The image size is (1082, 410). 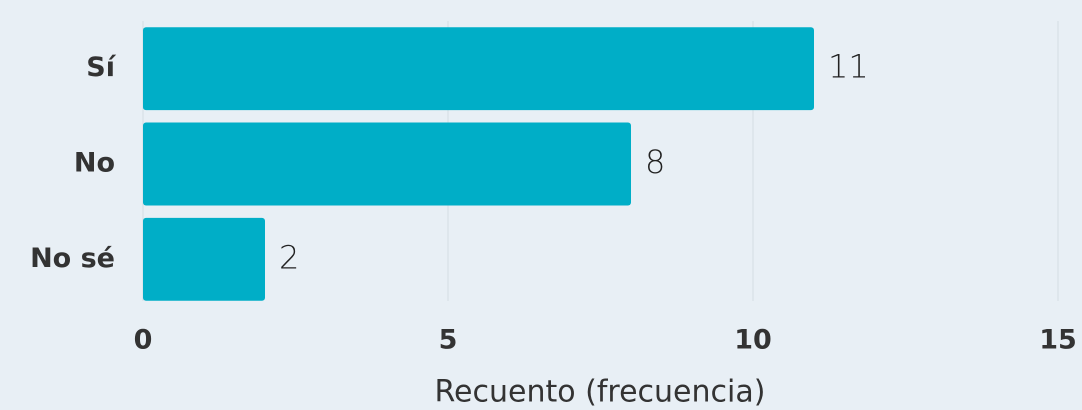 What do you see at coordinates (753, 340) in the screenshot?
I see `x-tick-label: 10` at bounding box center [753, 340].